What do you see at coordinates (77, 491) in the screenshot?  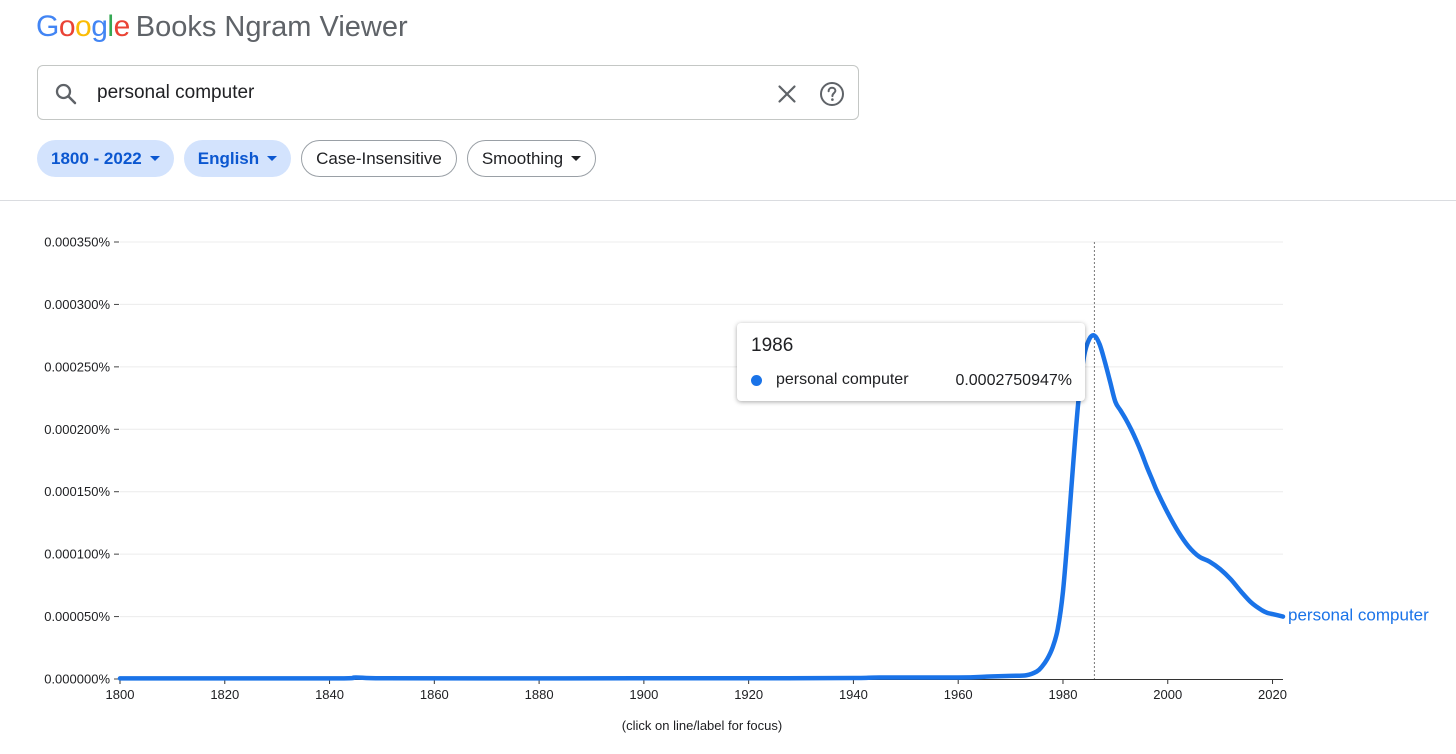 I see `y-tick-label: 0.000150%` at bounding box center [77, 491].